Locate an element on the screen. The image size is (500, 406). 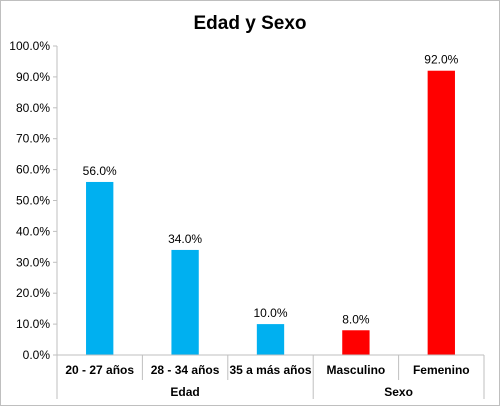
data-label: 92.0% is located at coordinates (441, 60).